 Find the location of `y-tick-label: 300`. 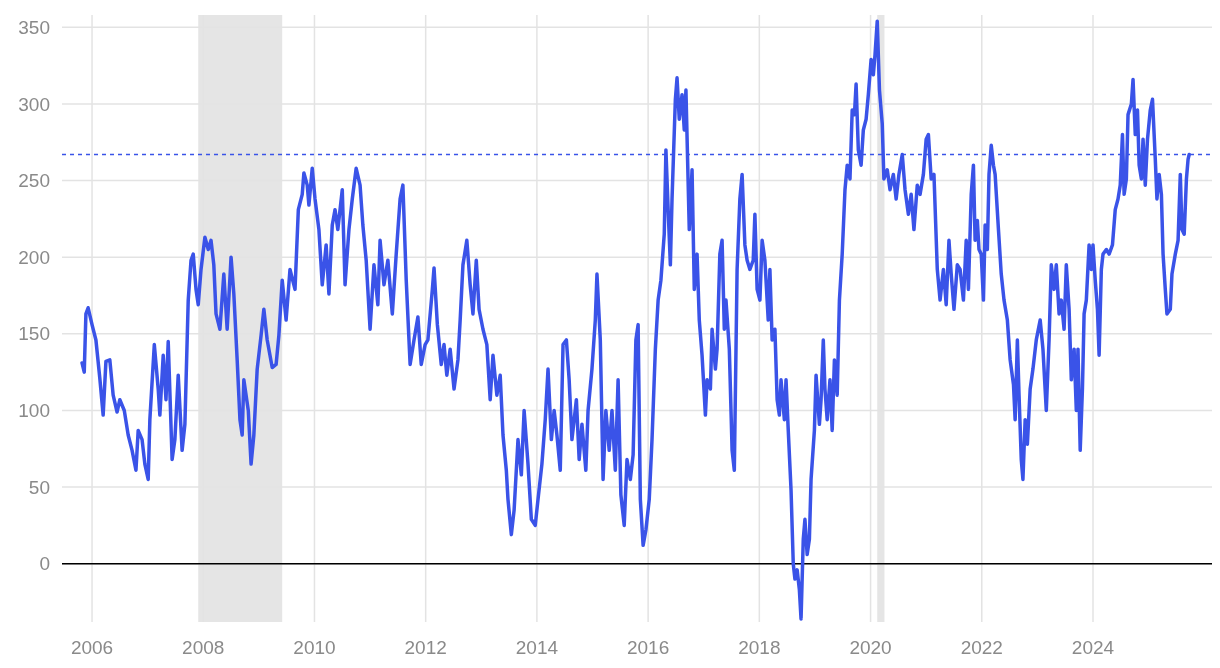

y-tick-label: 300 is located at coordinates (34, 104).